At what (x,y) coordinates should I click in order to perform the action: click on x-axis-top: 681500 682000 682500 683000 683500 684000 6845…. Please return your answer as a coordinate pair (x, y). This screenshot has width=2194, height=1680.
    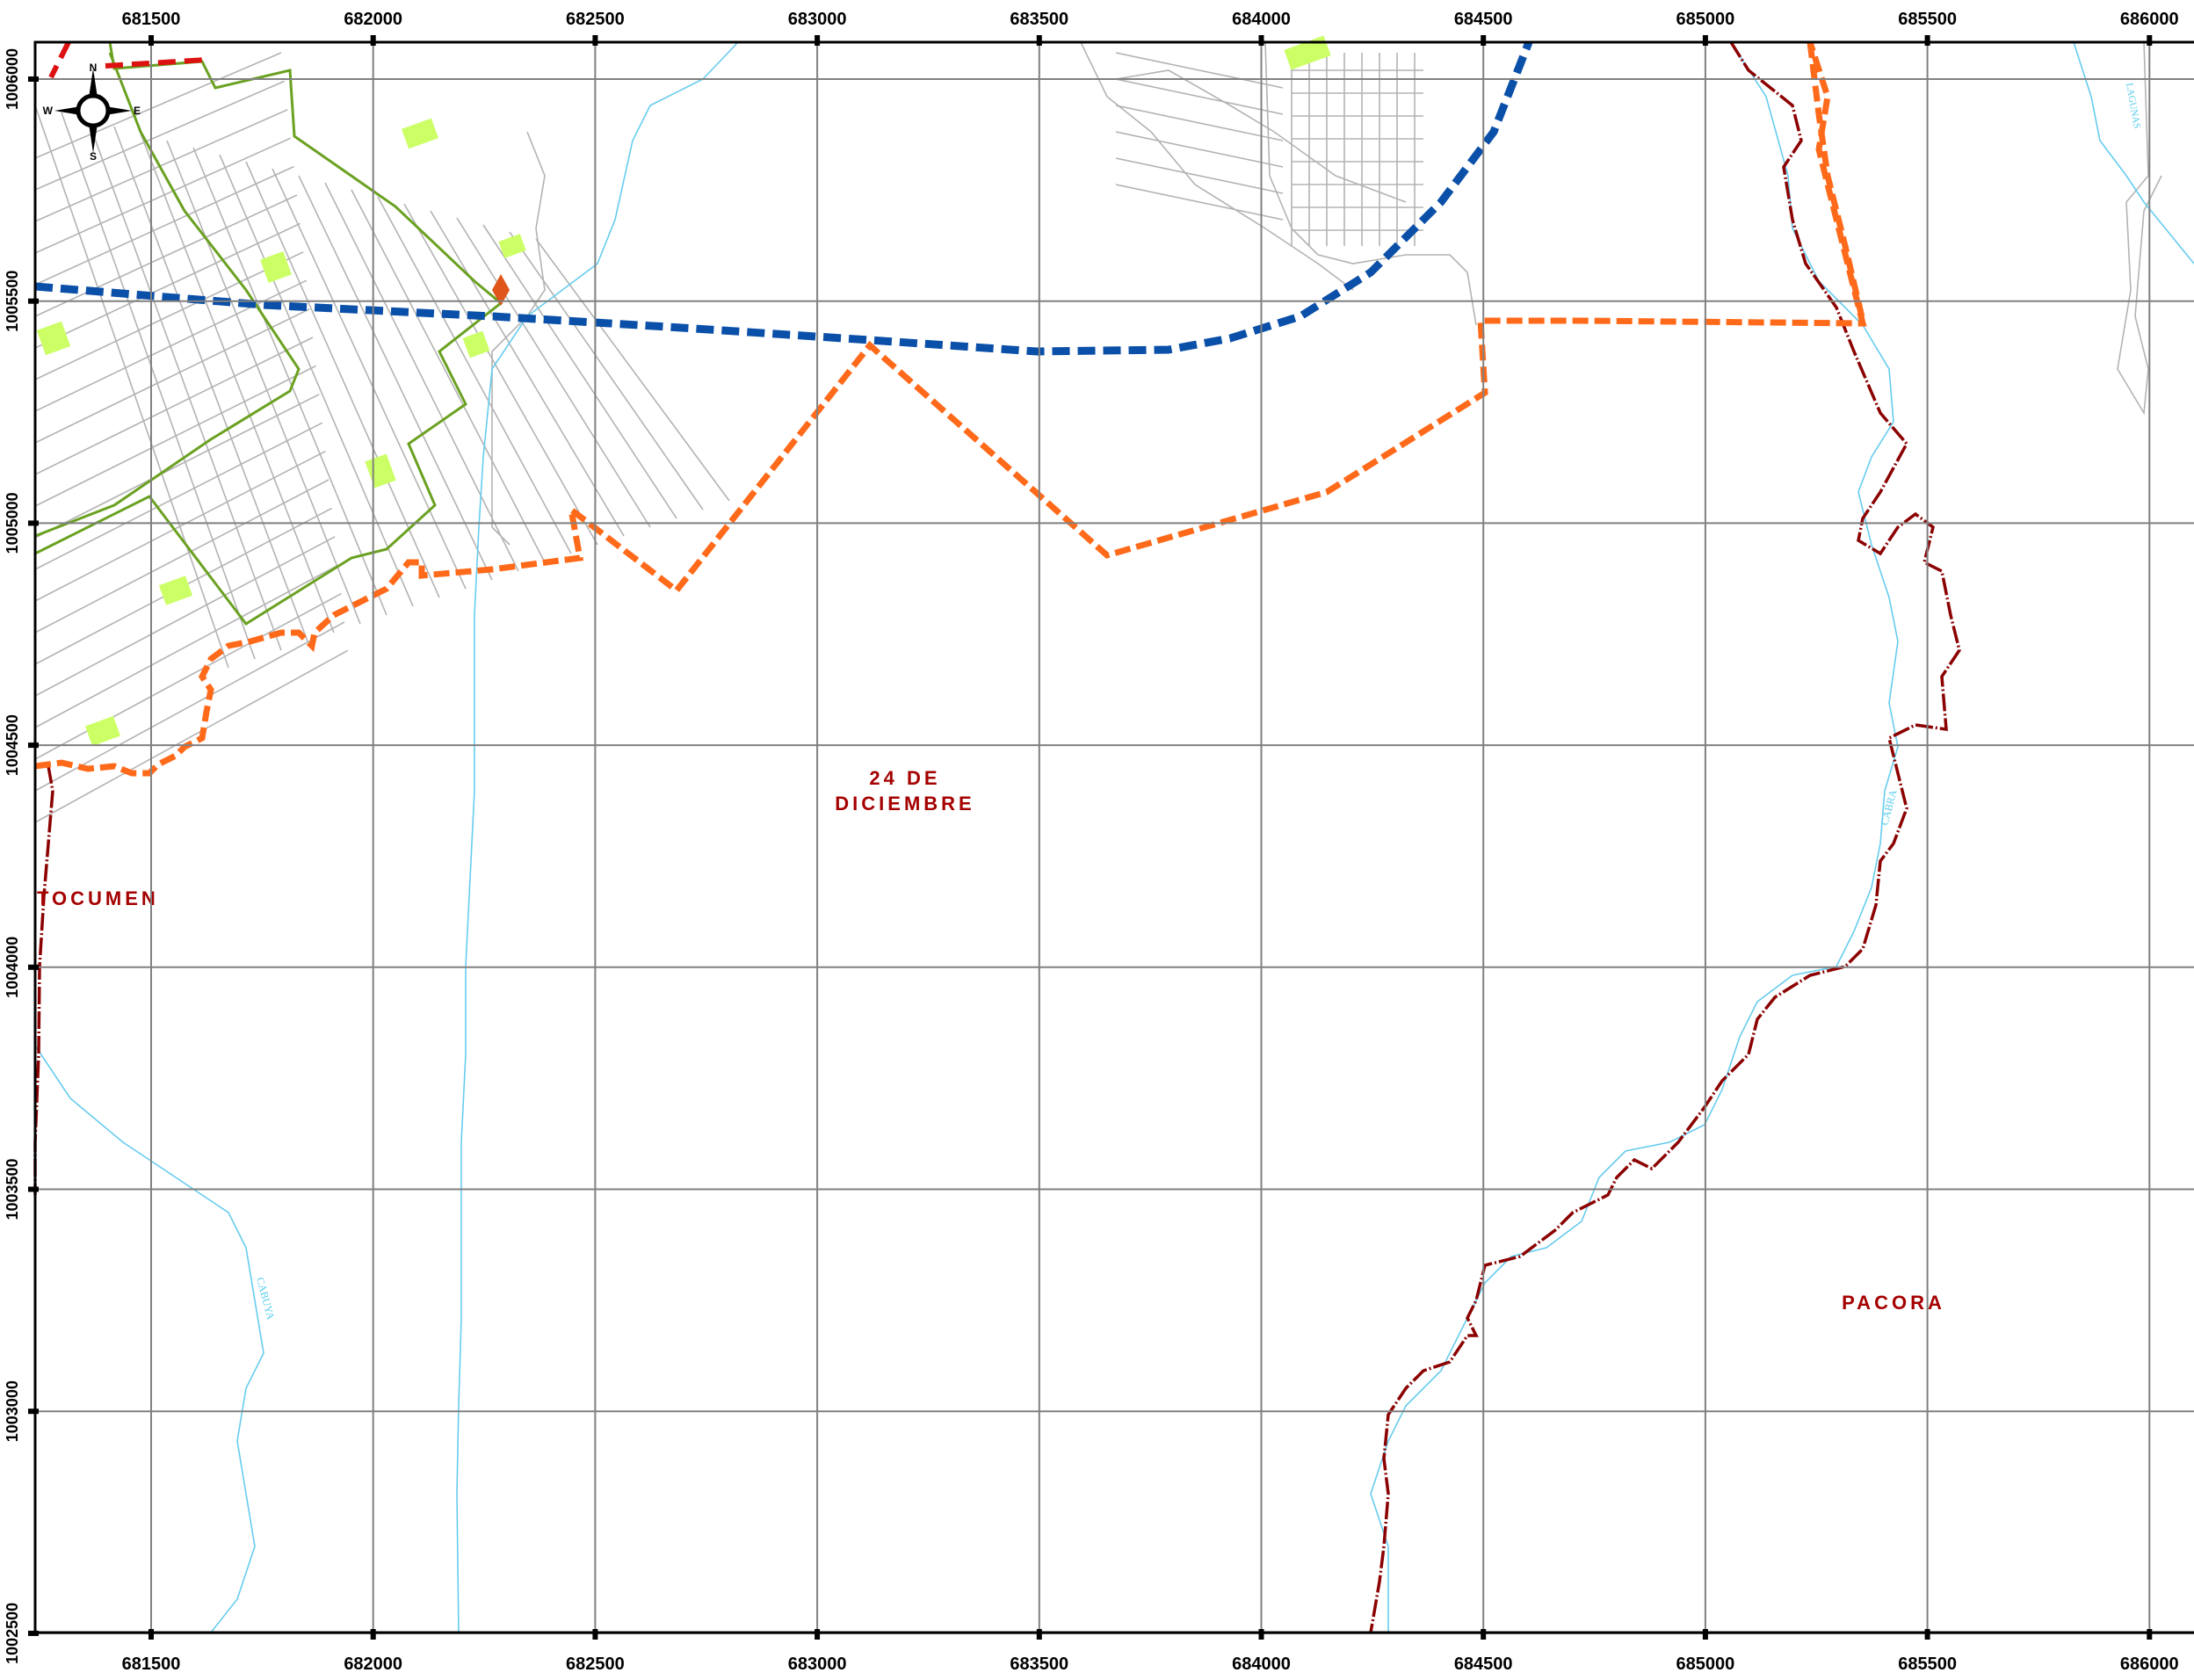
    Looking at the image, I should click on (1150, 28).